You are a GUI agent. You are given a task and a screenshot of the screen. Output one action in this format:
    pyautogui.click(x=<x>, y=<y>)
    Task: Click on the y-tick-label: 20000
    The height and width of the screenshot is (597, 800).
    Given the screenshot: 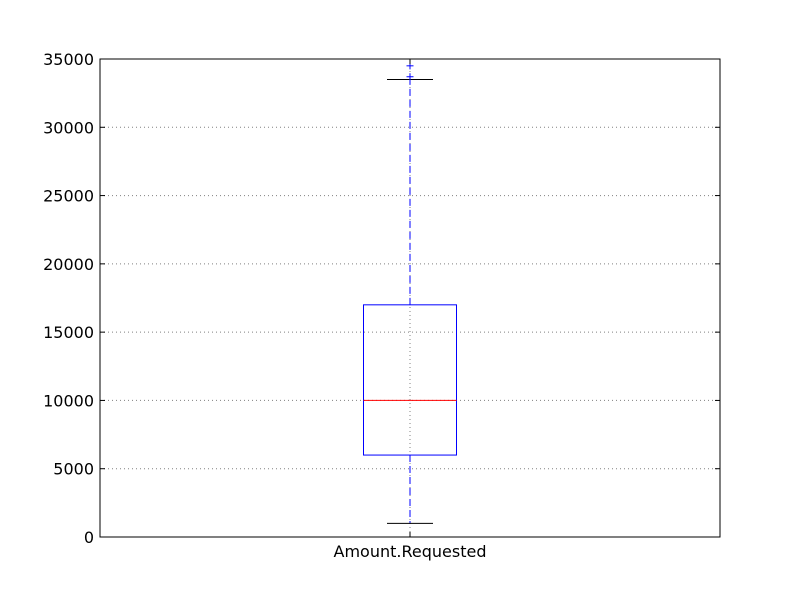 What is the action you would take?
    pyautogui.click(x=68, y=264)
    